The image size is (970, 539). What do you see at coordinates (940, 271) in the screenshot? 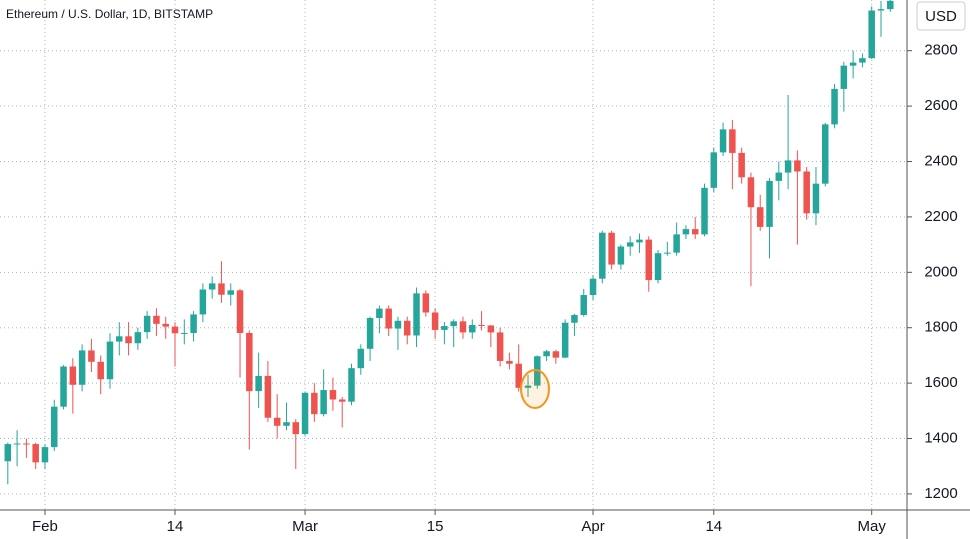
I see `y-tick-label: 2000` at bounding box center [940, 271].